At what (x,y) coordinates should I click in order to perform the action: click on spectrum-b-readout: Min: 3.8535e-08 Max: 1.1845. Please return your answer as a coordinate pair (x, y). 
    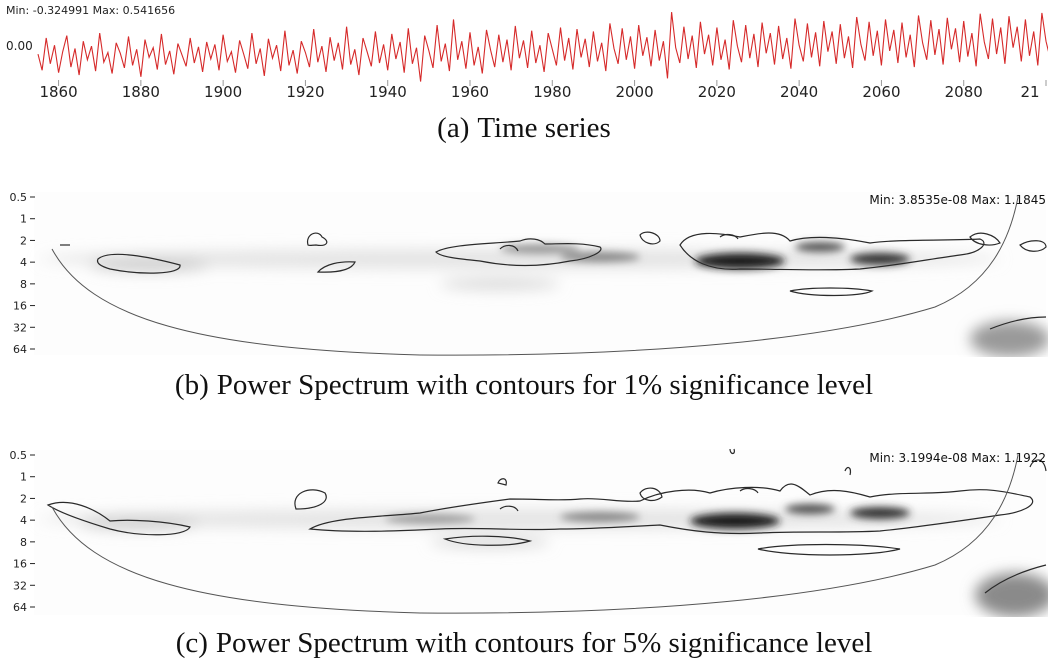
    Looking at the image, I should click on (957, 200).